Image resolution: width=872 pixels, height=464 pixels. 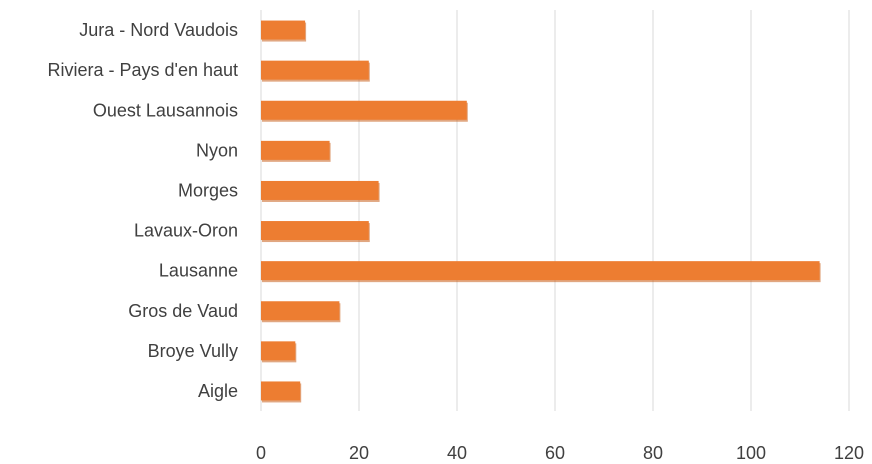 I want to click on category-label: Aigle, so click(x=218, y=391).